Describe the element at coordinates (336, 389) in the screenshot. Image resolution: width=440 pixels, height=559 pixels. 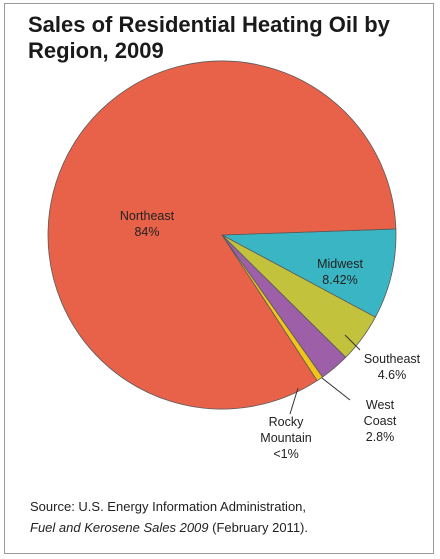
I see `leader-west-coast` at that location.